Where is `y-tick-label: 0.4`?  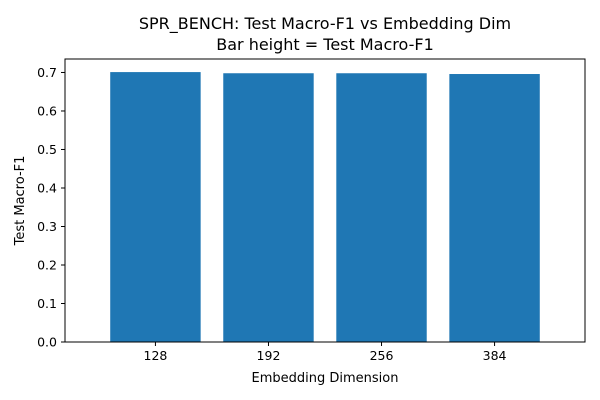 y-tick-label: 0.4 is located at coordinates (47, 187).